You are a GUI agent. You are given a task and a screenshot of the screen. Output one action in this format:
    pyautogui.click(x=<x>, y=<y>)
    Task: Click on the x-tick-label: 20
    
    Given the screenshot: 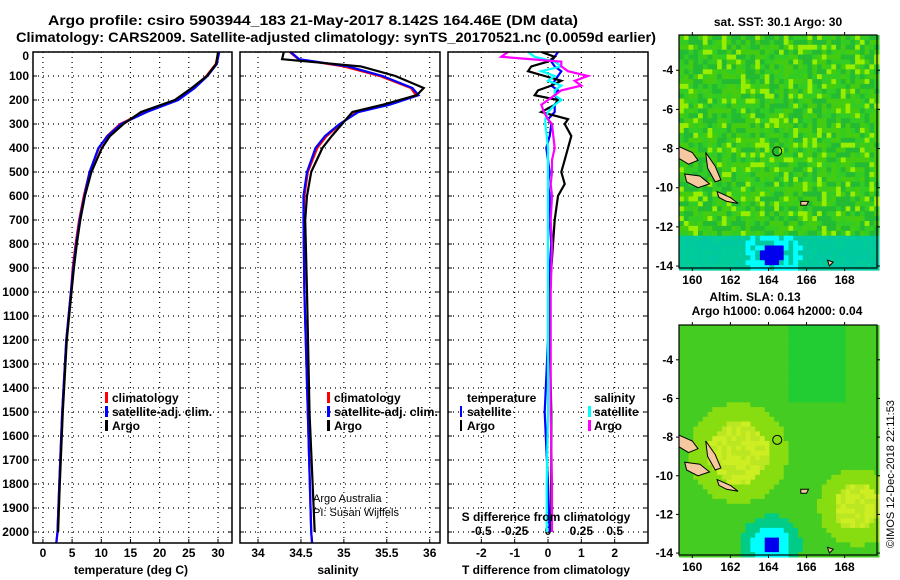 What is the action you would take?
    pyautogui.click(x=160, y=553)
    